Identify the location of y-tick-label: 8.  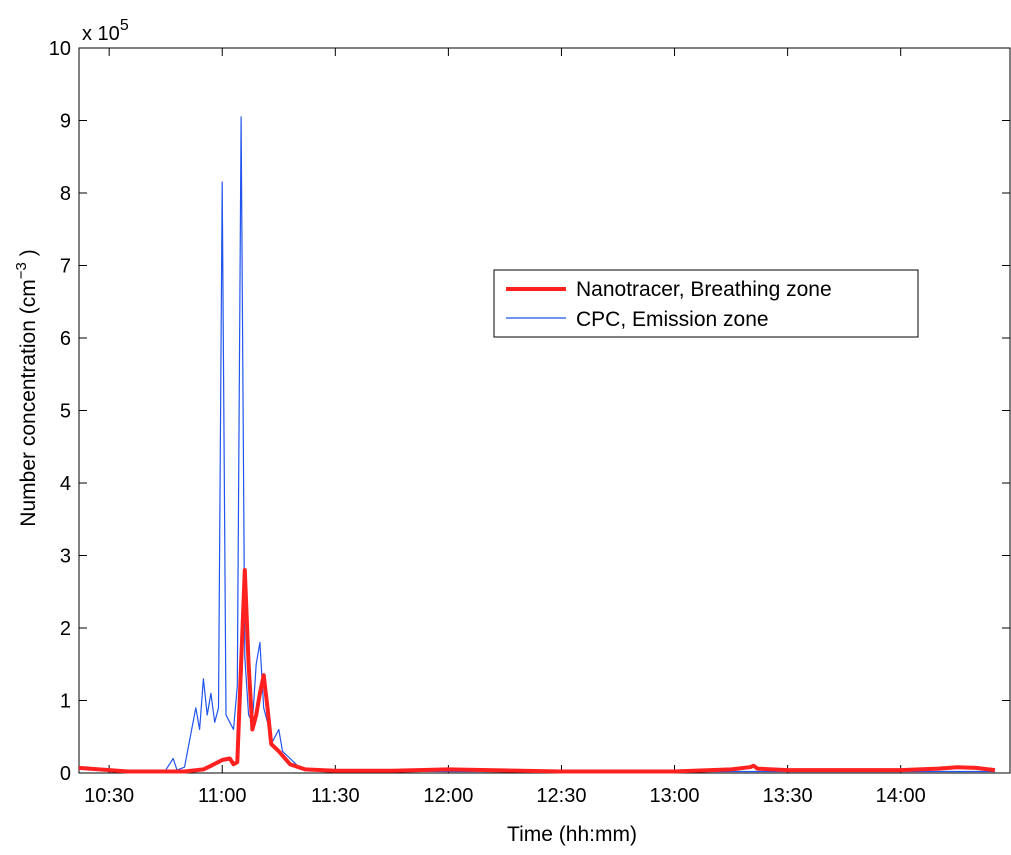
(65, 194).